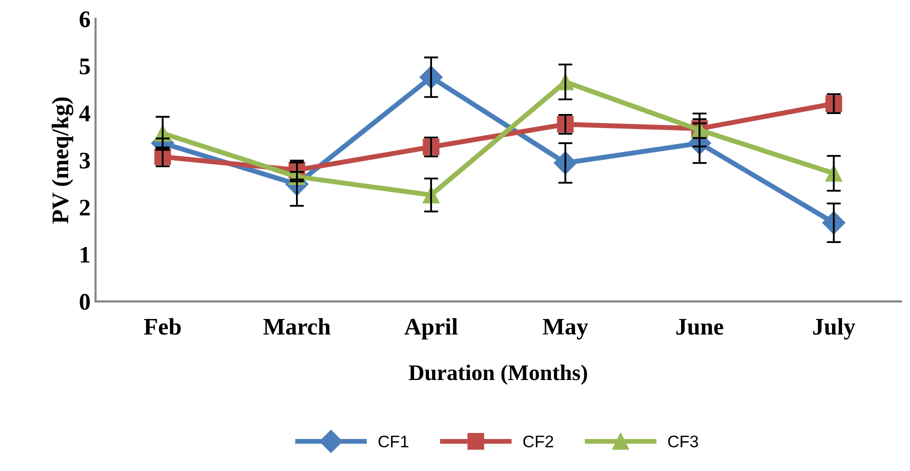 The width and height of the screenshot is (910, 471). I want to click on y-tick-label: 6, so click(85, 19).